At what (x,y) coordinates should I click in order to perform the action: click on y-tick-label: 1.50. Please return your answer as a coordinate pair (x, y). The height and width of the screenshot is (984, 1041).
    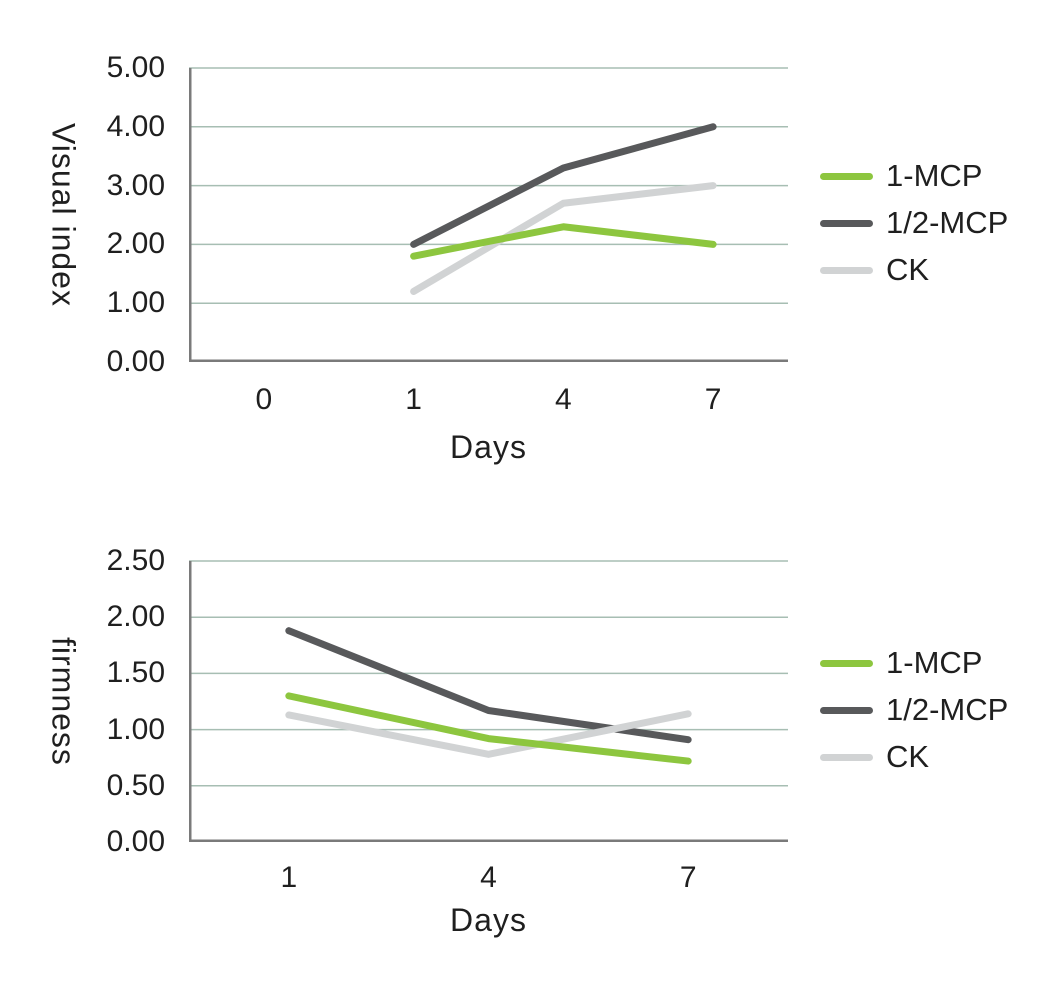
    Looking at the image, I should click on (135, 673).